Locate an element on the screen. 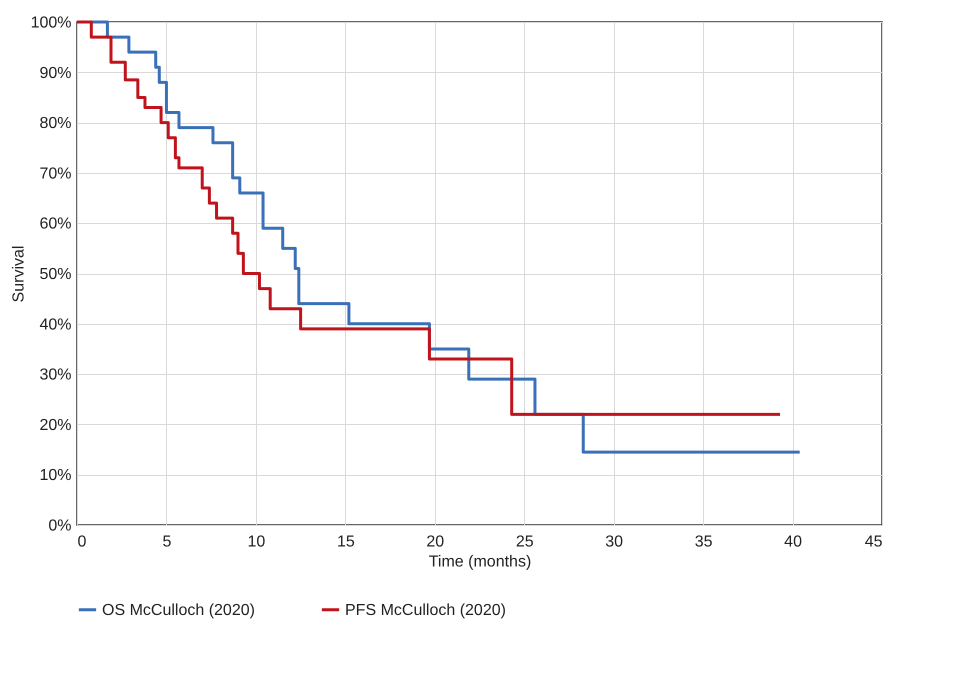 This screenshot has width=959, height=684. y-tick-label: 0% is located at coordinates (60, 526).